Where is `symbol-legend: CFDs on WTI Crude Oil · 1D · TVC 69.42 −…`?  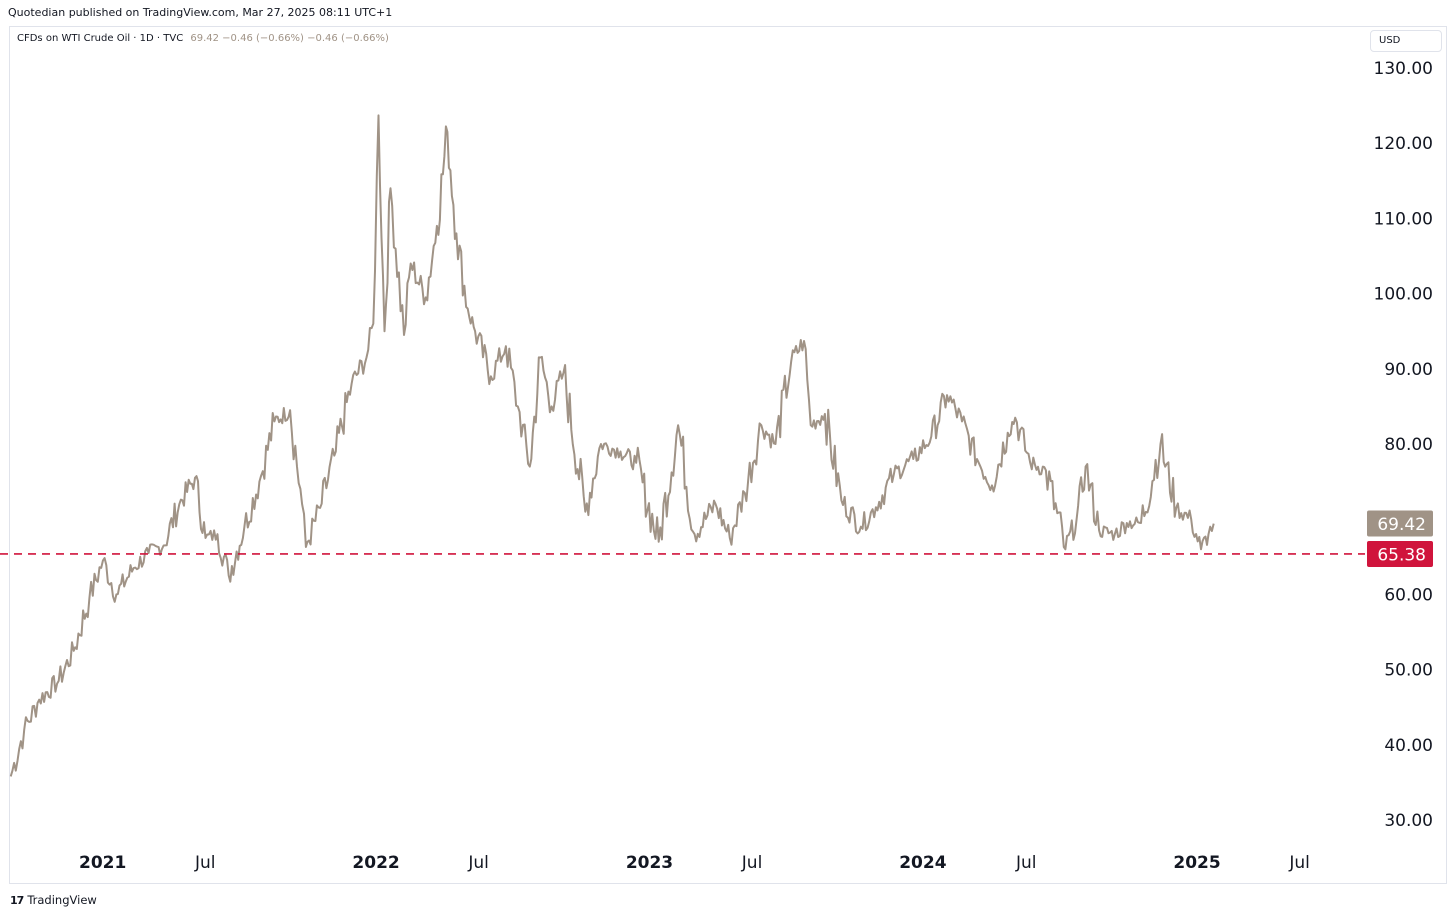 symbol-legend: CFDs on WTI Crude Oil · 1D · TVC 69.42 −… is located at coordinates (203, 38).